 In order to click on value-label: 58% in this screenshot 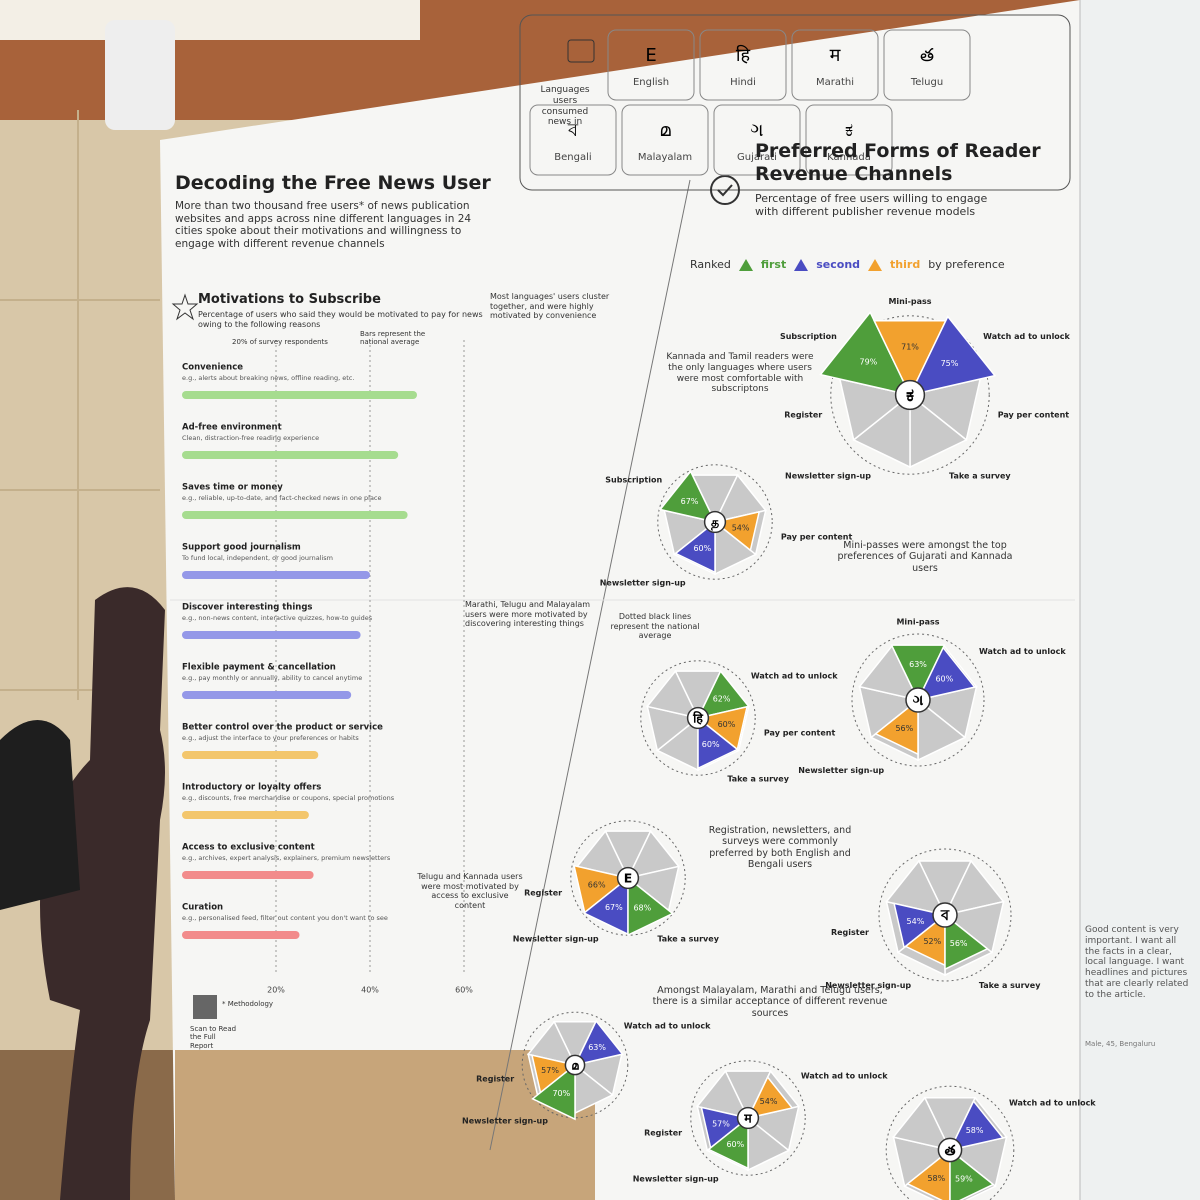, I will do `click(975, 1130)`.